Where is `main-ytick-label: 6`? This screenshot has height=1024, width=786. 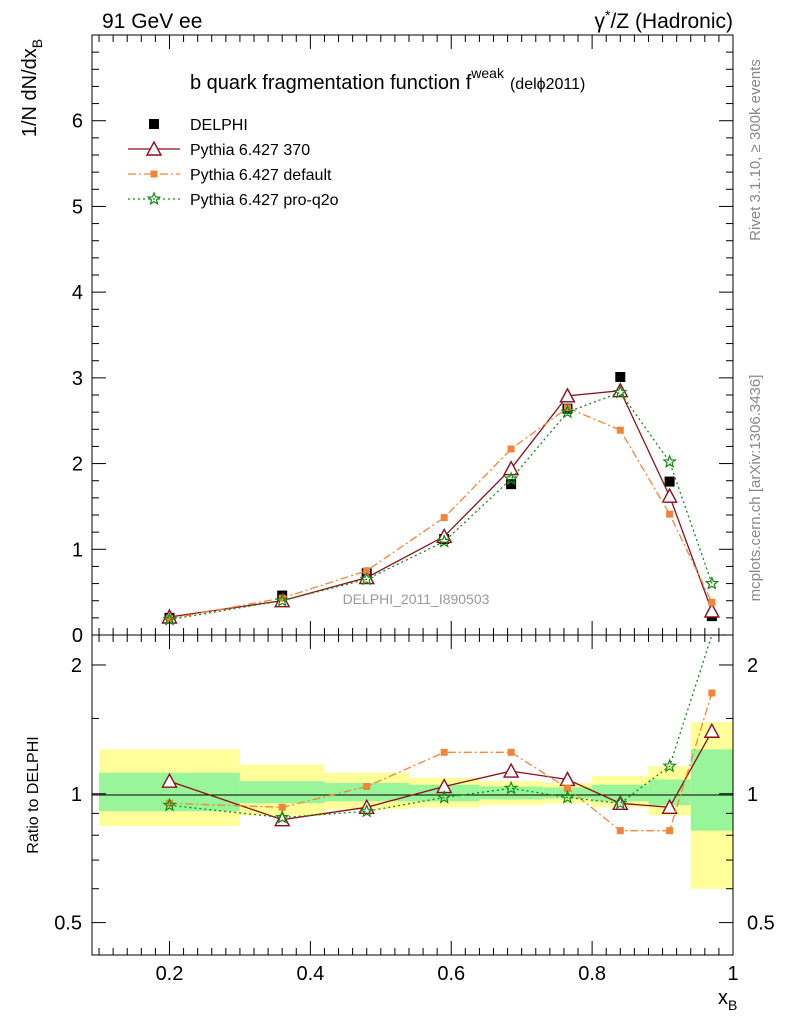 main-ytick-label: 6 is located at coordinates (77, 122).